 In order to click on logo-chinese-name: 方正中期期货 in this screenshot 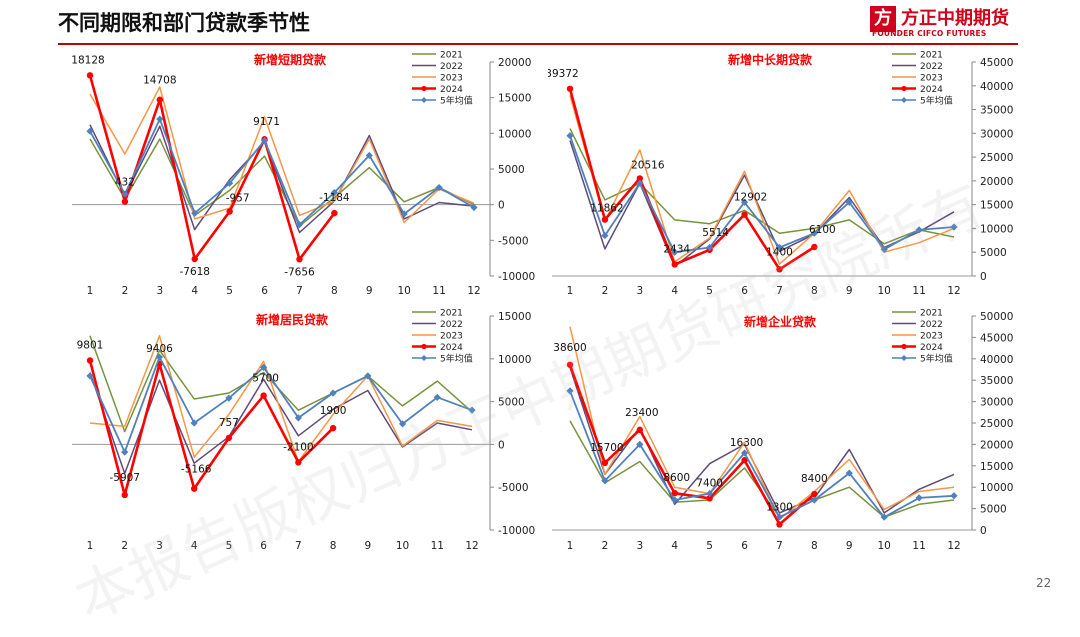, I will do `click(955, 18)`.